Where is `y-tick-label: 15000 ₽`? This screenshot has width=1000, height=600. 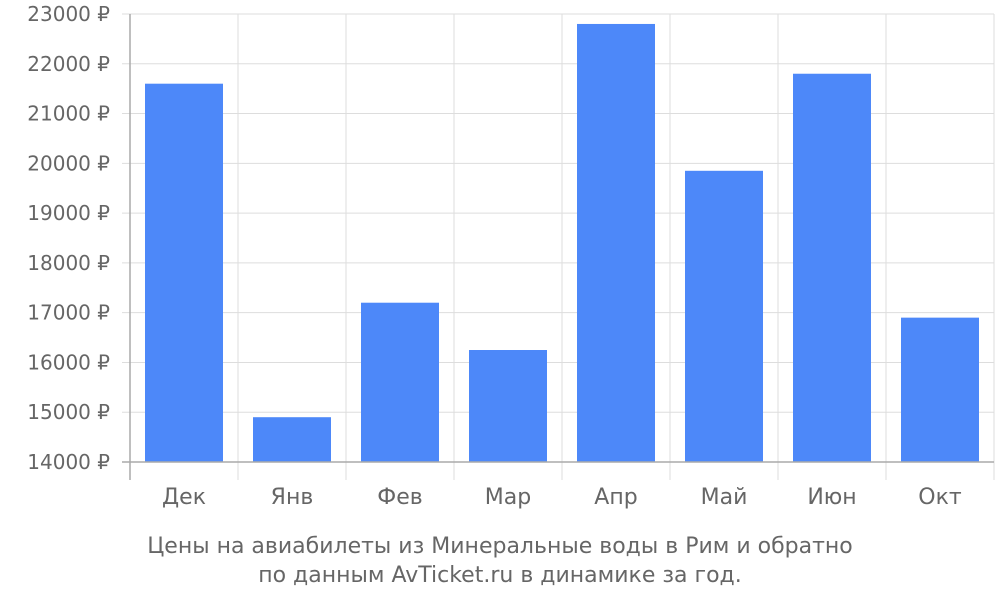
y-tick-label: 15000 ₽ is located at coordinates (68, 412).